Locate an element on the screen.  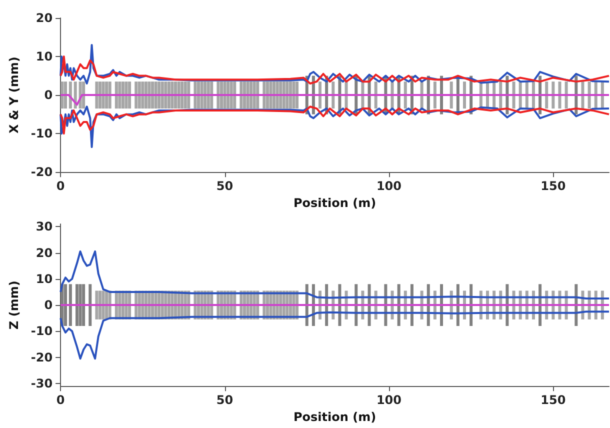
y-tick-label: 30 is located at coordinates (44, 227).